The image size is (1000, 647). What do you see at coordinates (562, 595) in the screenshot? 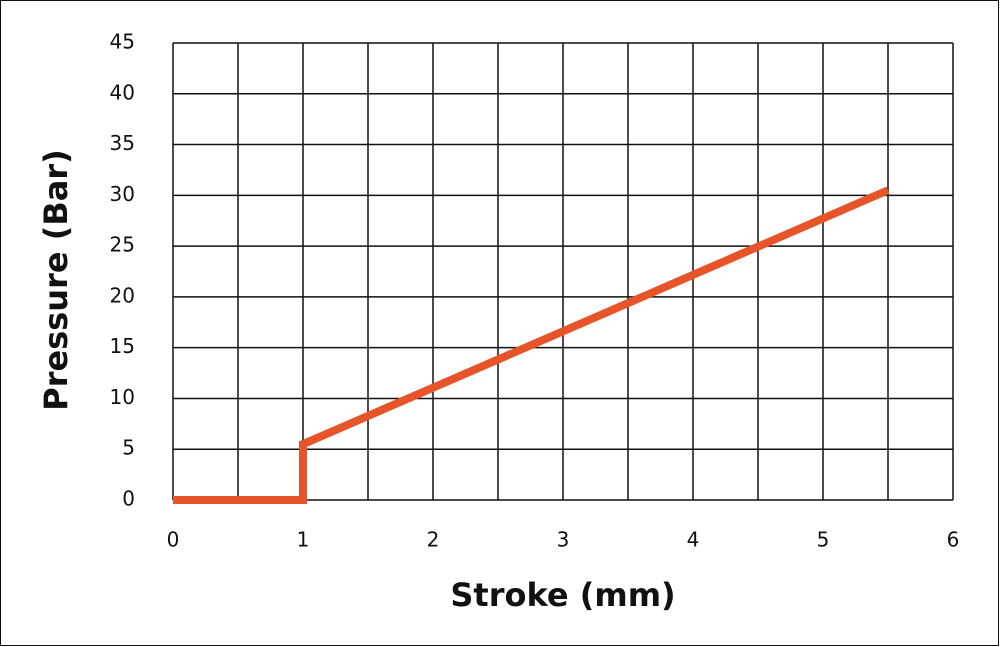
I see `x-axis-title: Stroke (mm)` at bounding box center [562, 595].